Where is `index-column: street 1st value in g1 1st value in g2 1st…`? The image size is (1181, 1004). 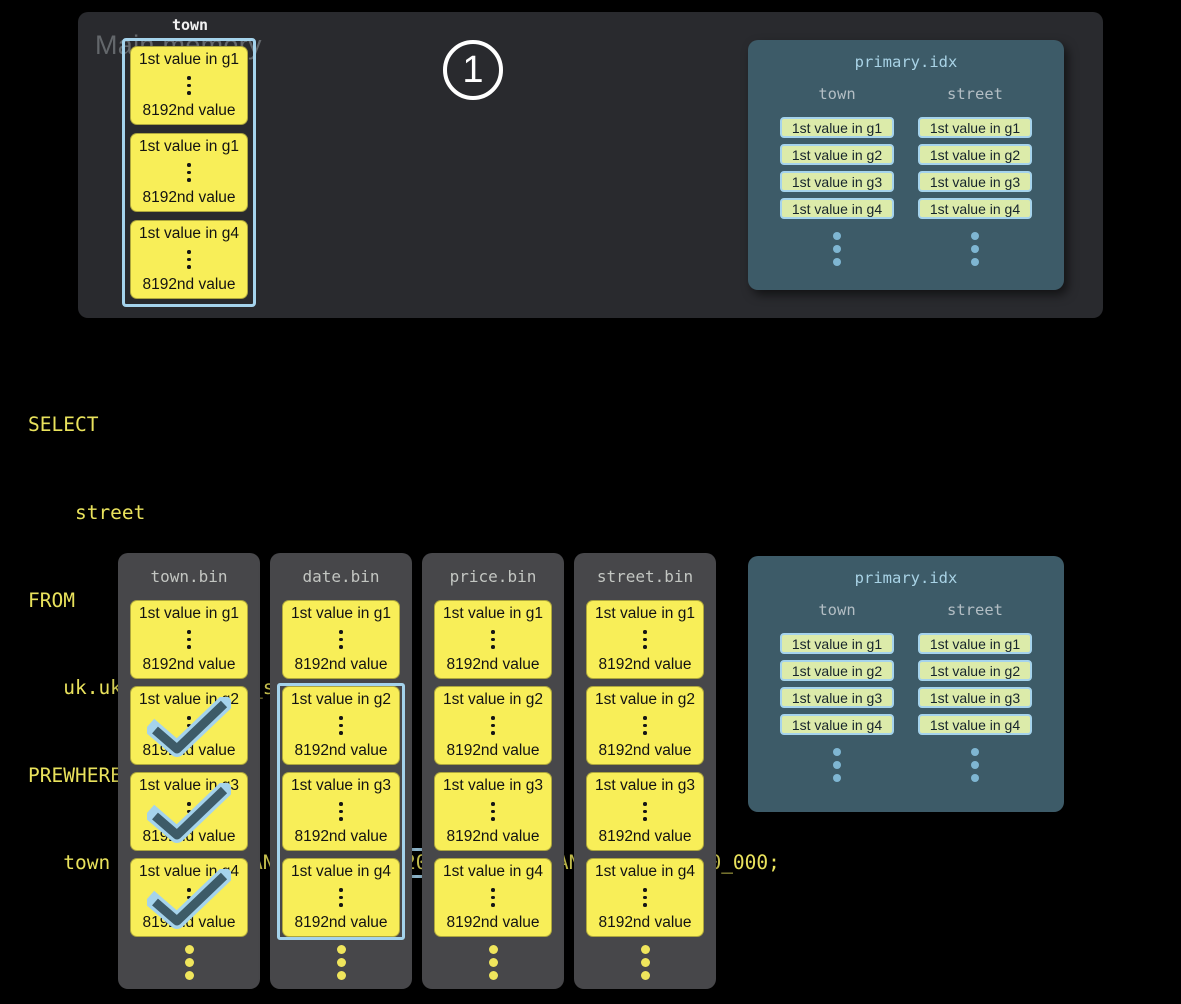 index-column: street 1st value in g1 1st value in g2 1st… is located at coordinates (975, 687).